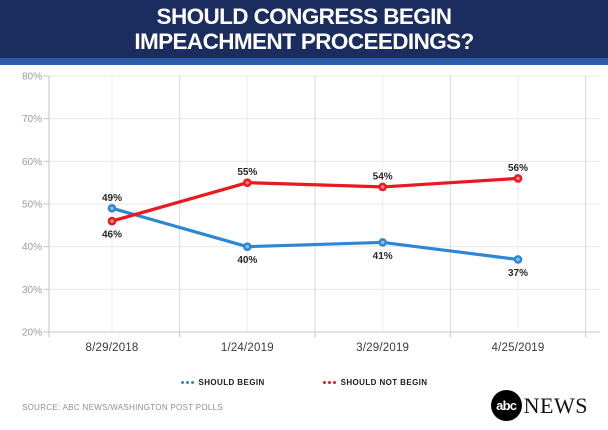 This screenshot has width=608, height=430. I want to click on page-title-line2: IMPEACHMENT PROCEEDINGS?, so click(304, 41).